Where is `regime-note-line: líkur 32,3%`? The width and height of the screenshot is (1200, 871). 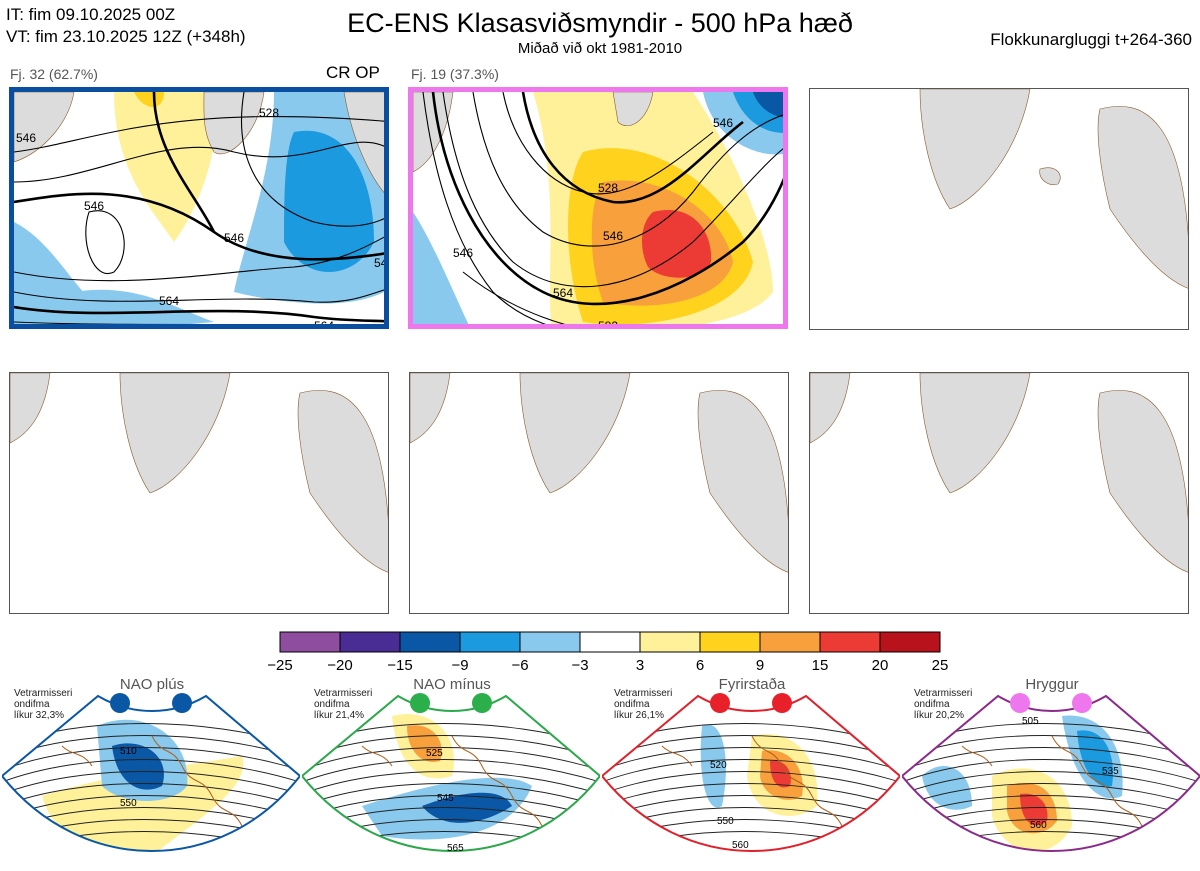
regime-note-line: líkur 32,3% is located at coordinates (39, 715).